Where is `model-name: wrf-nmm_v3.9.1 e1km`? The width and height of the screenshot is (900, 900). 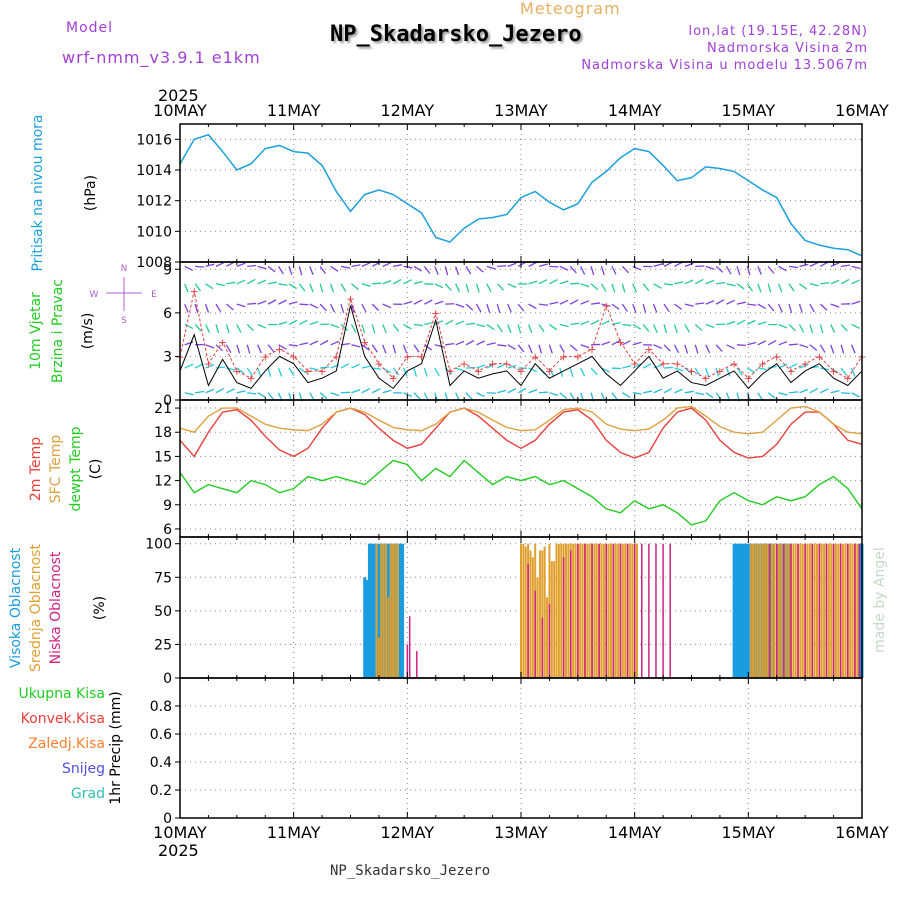 model-name: wrf-nmm_v3.9.1 e1km is located at coordinates (161, 57).